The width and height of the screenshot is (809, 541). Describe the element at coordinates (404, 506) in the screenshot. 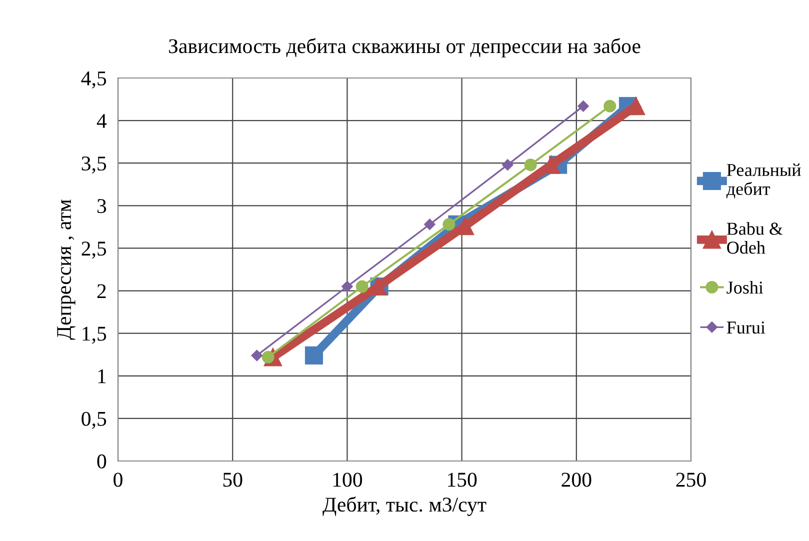

I see `x-axis-title: Дебит, тыс. м3/сут` at that location.